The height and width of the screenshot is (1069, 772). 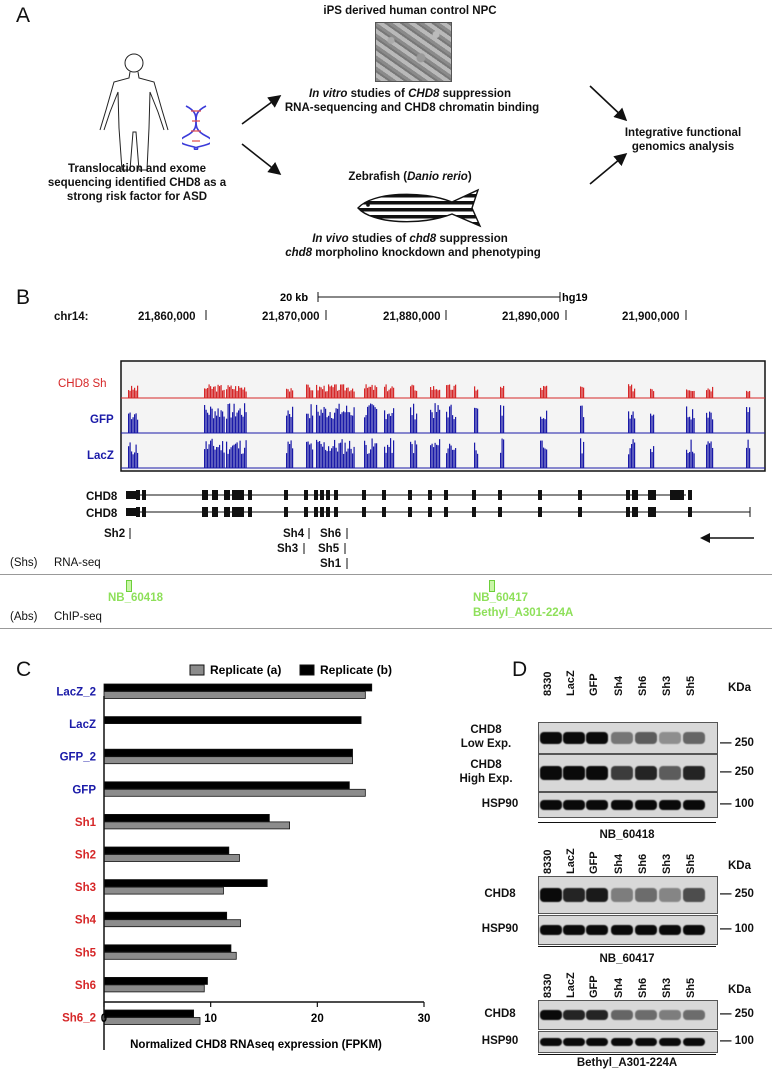 What do you see at coordinates (379, 239) in the screenshot?
I see `zf-studies-of: studies of` at bounding box center [379, 239].